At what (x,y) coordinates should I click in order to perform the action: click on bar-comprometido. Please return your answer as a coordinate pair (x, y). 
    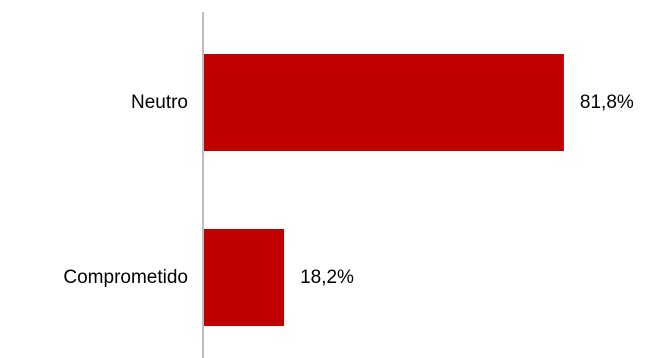
    Looking at the image, I should click on (244, 277).